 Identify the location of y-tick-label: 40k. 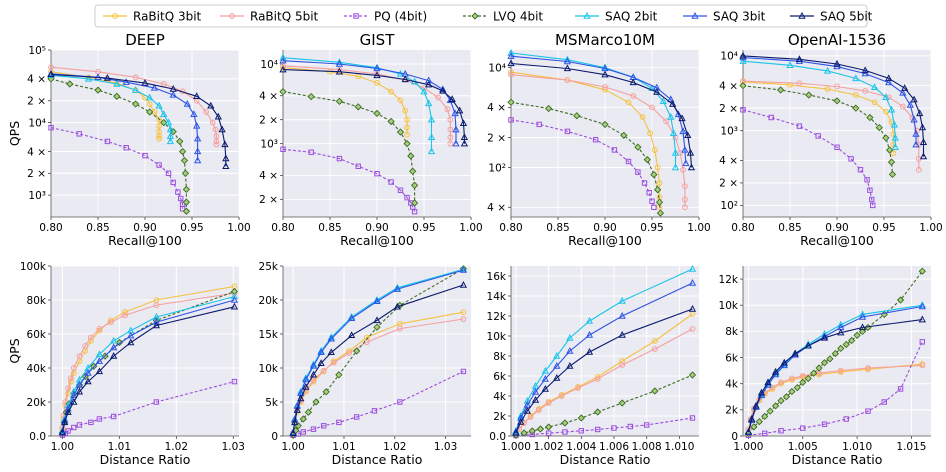
(37, 369).